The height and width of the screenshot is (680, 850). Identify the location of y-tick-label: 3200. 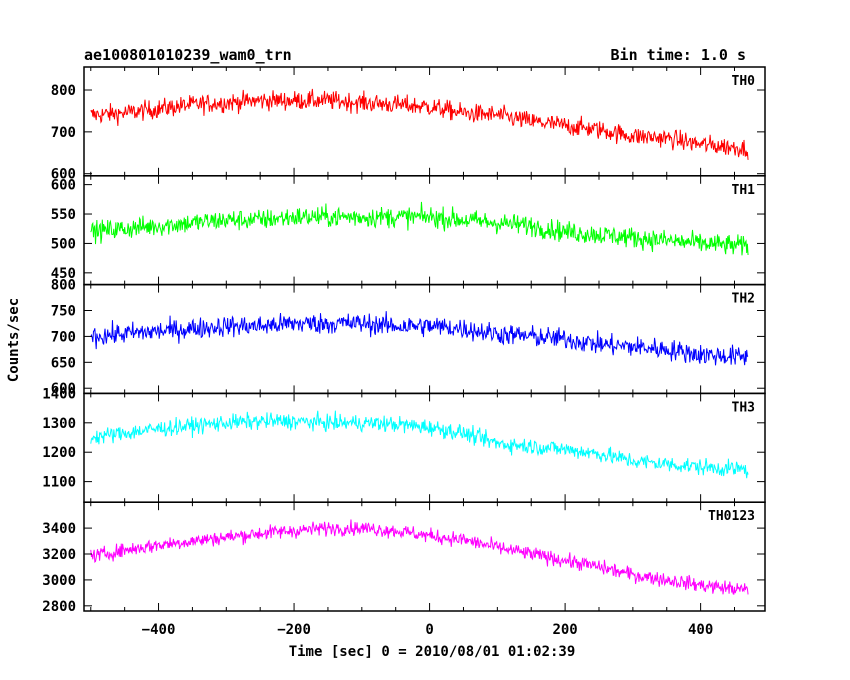
(59, 555).